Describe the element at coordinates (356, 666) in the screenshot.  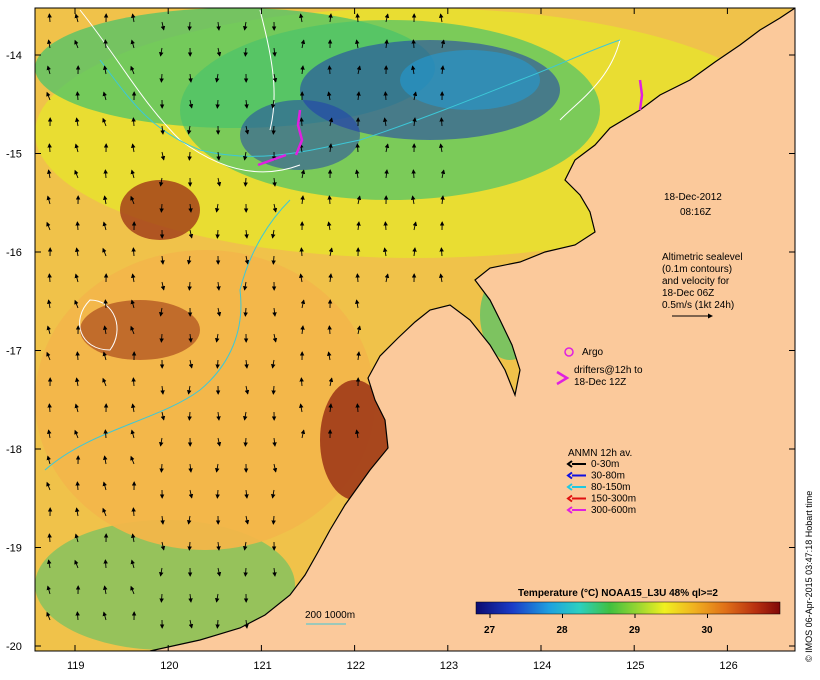
I see `lon-tick-label: 122` at that location.